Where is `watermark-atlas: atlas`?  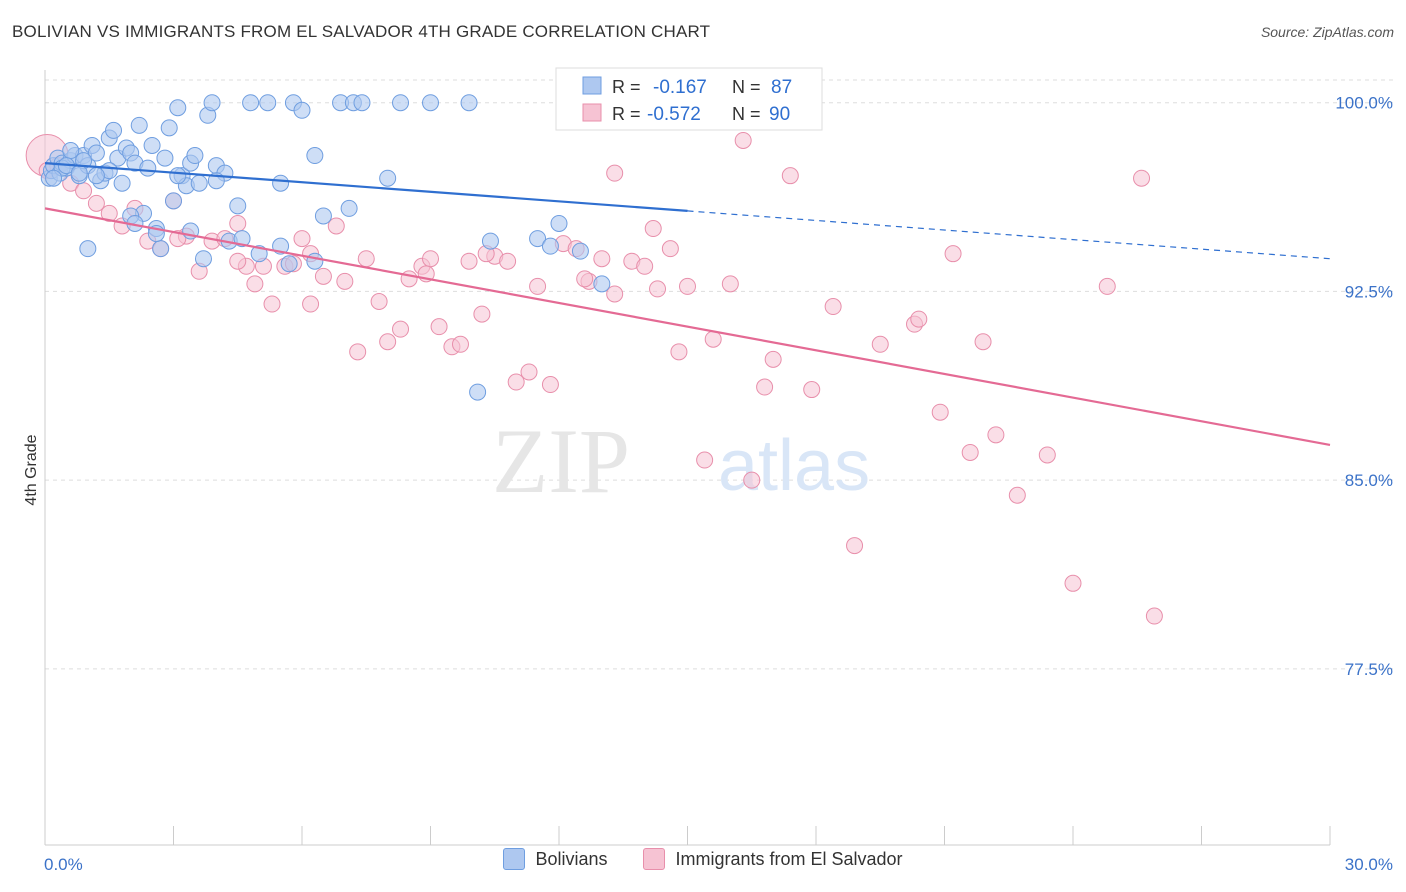 watermark-atlas: atlas is located at coordinates (794, 466).